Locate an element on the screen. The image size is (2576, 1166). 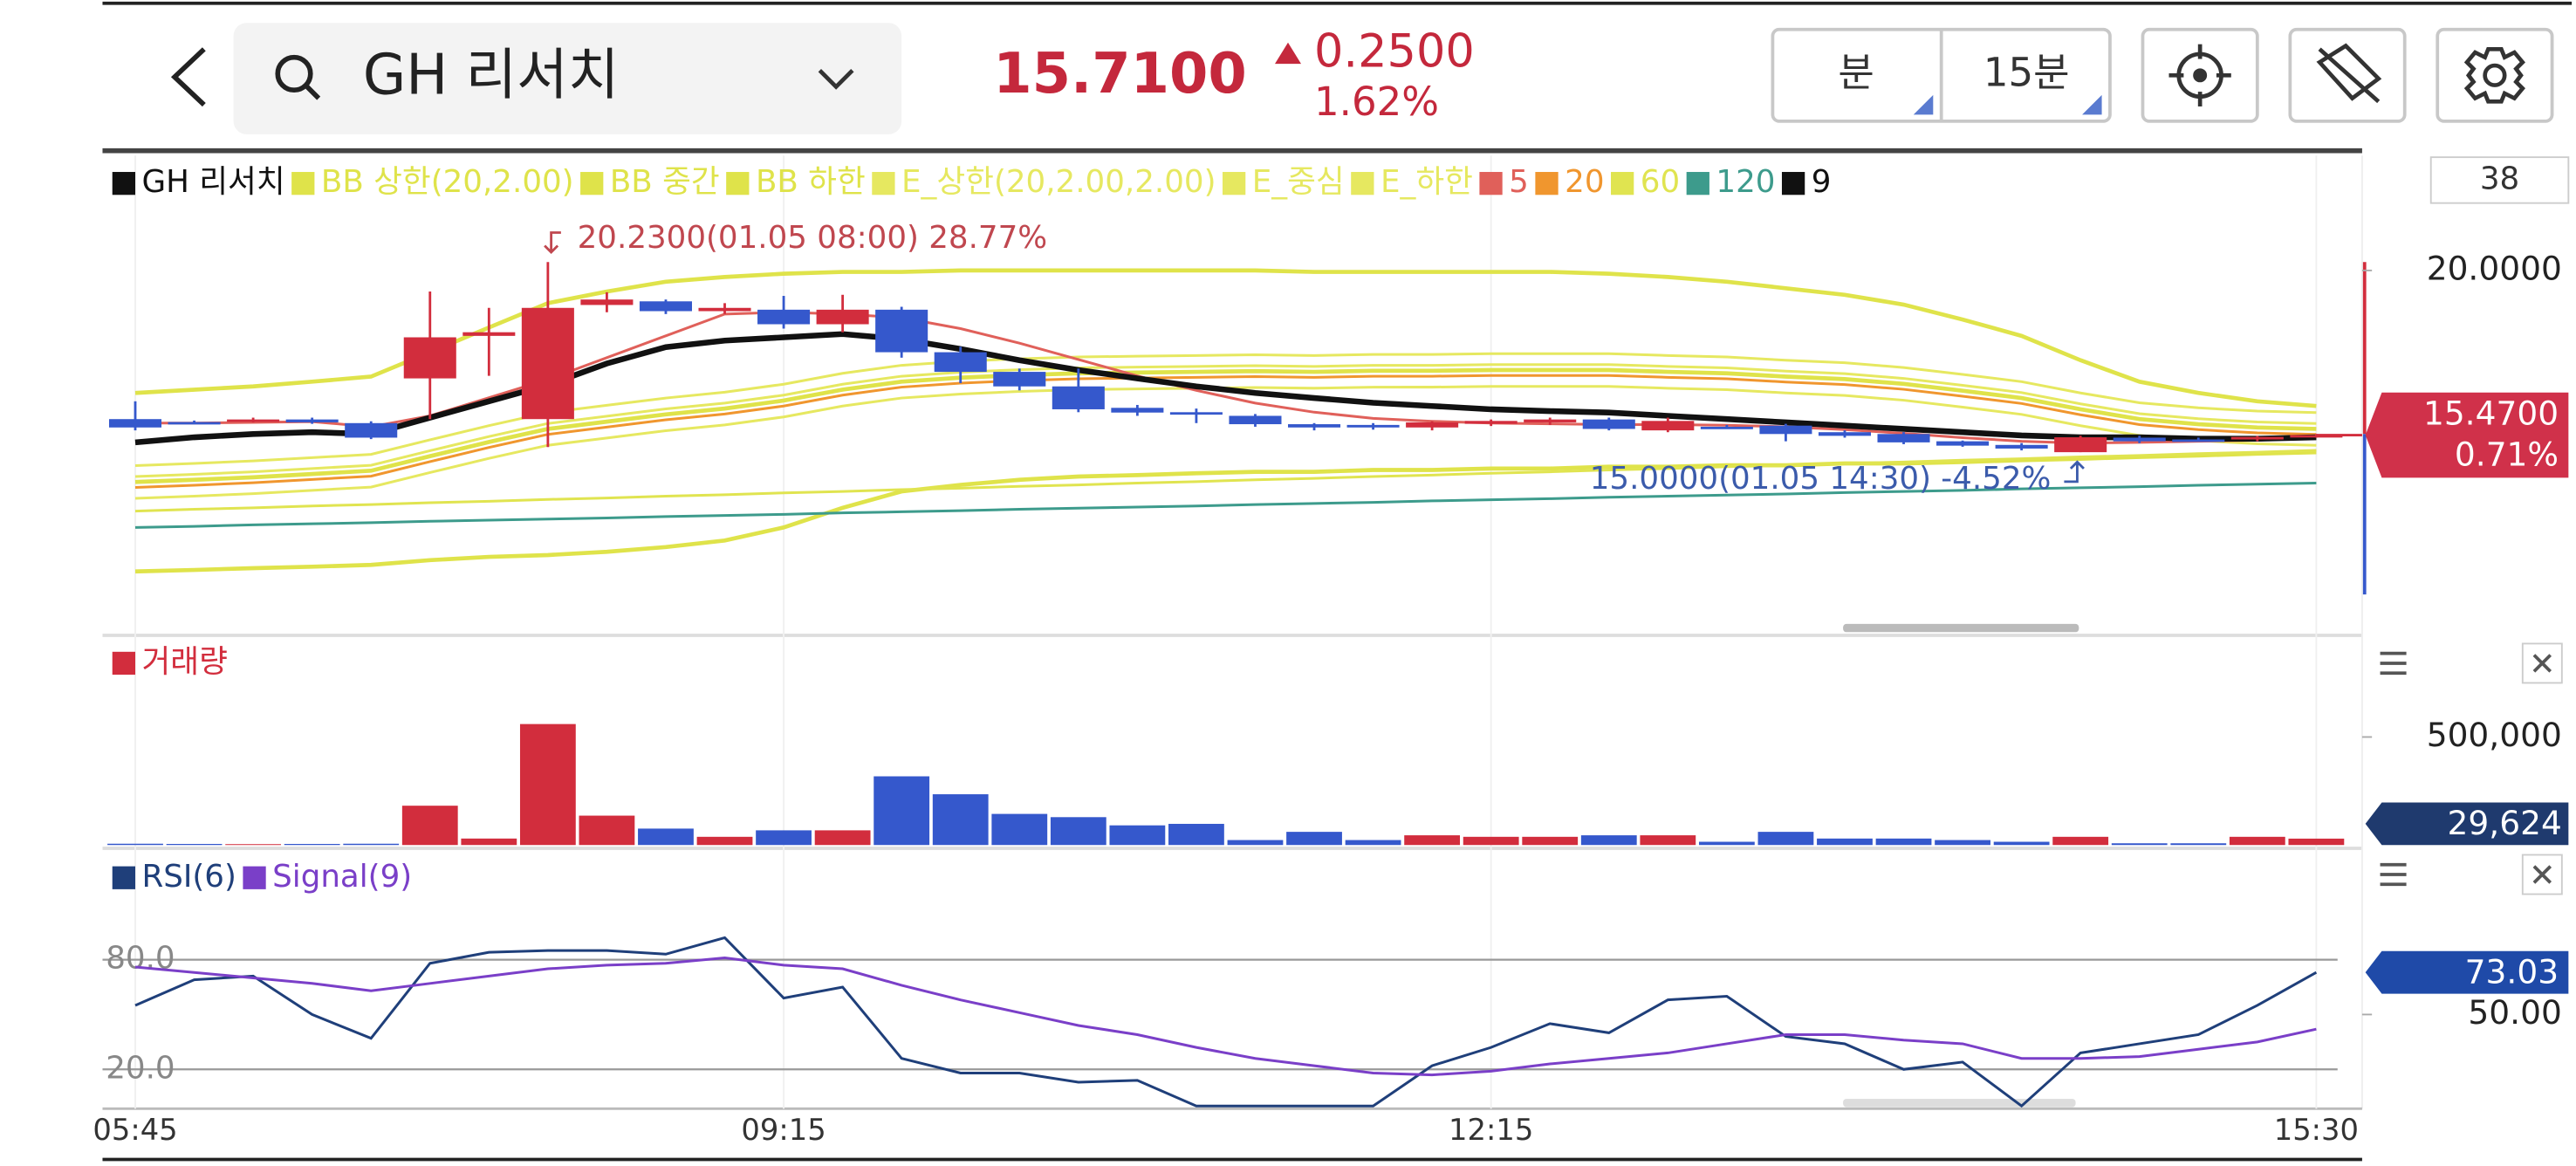
x-tick-label: 12:15 is located at coordinates (1491, 1130).